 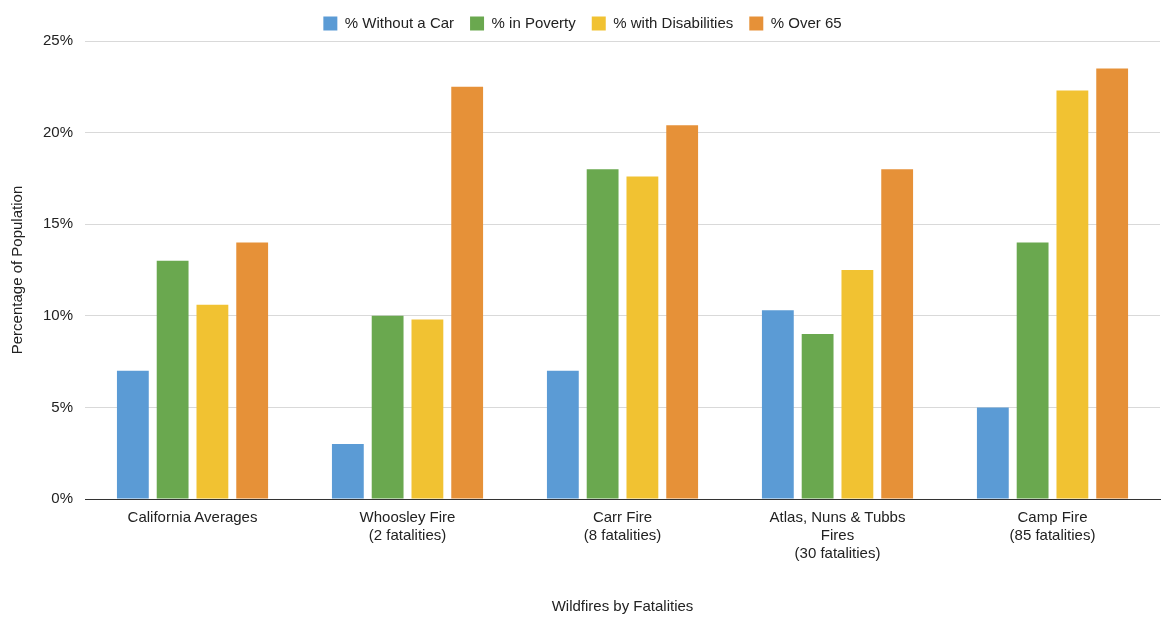 What do you see at coordinates (399, 22) in the screenshot?
I see `legend-label: % Without a Car` at bounding box center [399, 22].